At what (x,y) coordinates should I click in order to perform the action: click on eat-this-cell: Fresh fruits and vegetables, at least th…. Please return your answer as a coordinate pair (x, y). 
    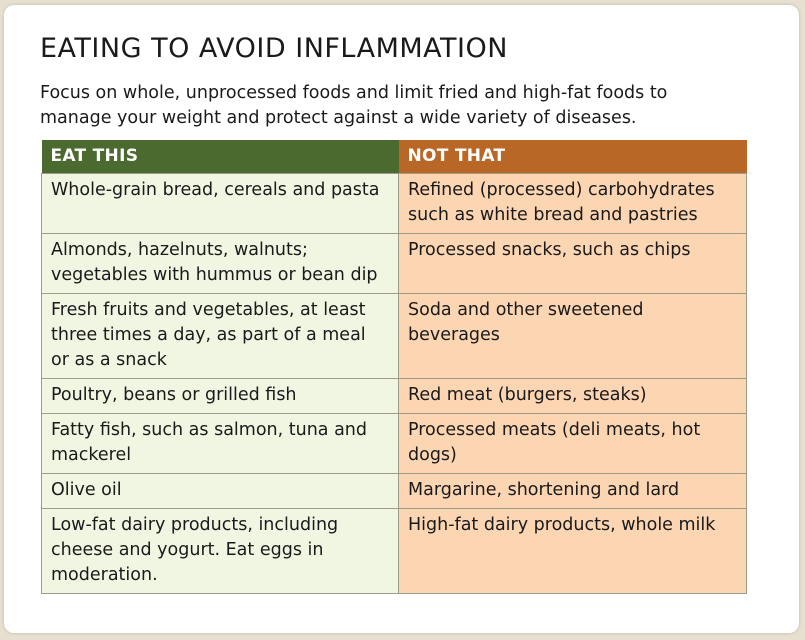
    Looking at the image, I should click on (220, 336).